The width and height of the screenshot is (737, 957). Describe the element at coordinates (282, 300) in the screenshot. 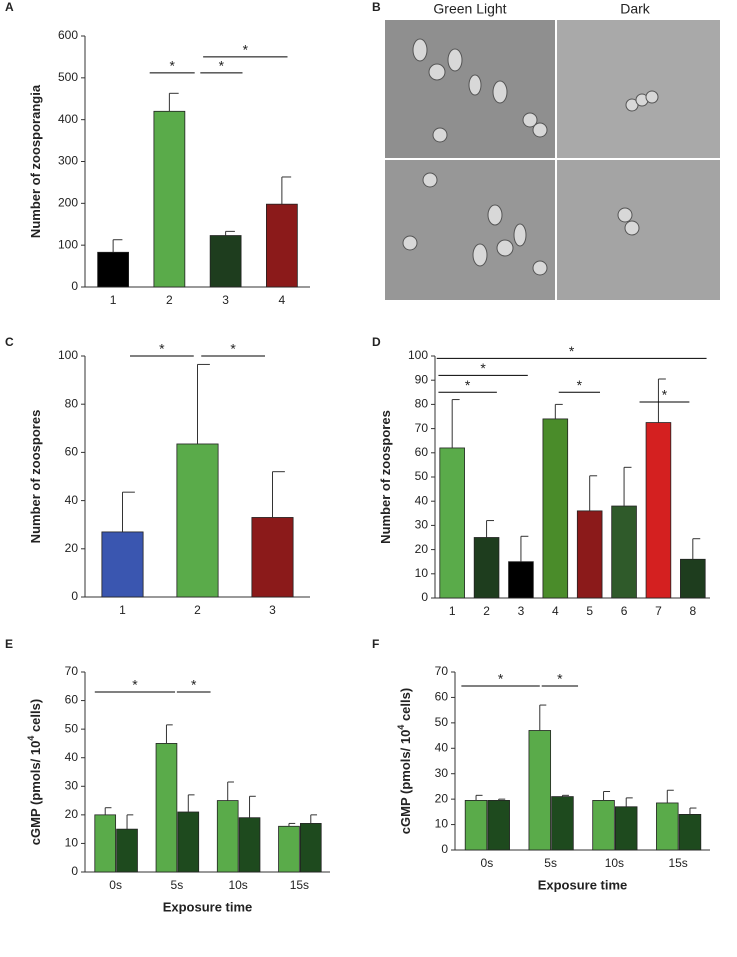

I see `x-tick-label: 4` at that location.